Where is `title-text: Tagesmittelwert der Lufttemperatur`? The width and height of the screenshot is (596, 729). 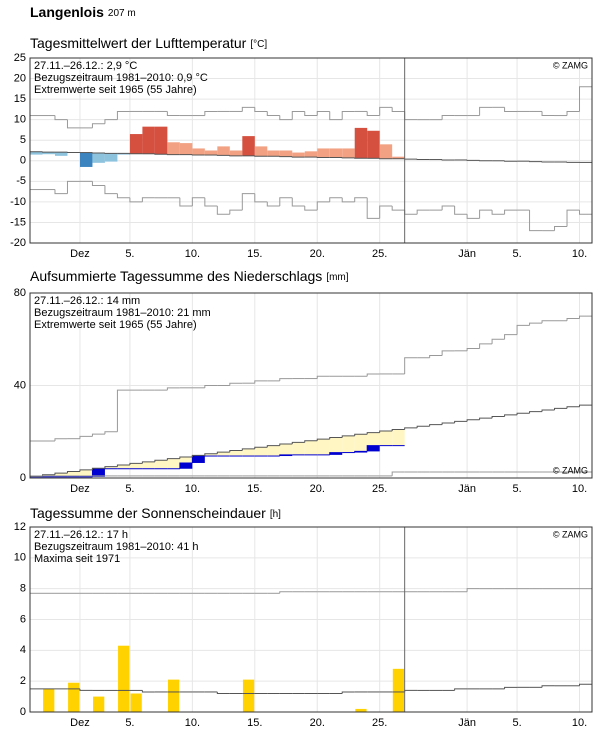
title-text: Tagesmittelwert der Lufttemperatur is located at coordinates (138, 43).